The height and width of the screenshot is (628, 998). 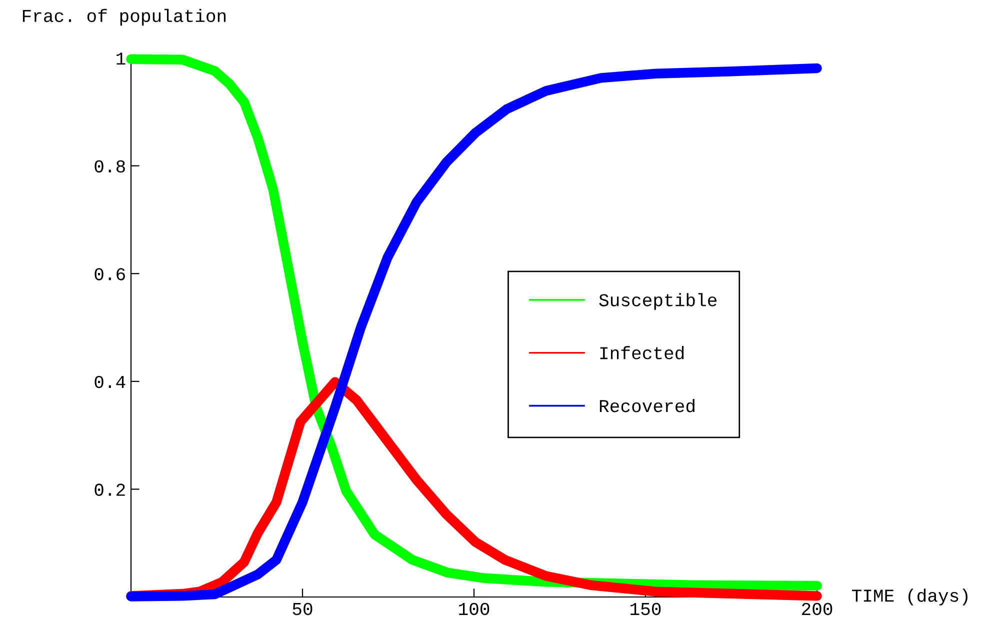 I want to click on x-tick-label: 200, so click(x=817, y=609).